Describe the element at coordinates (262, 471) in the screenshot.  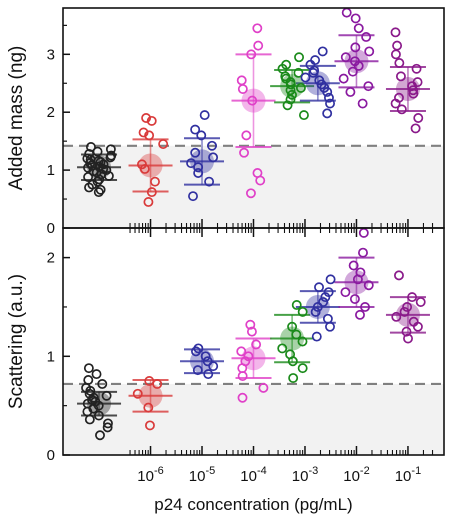
I see `x-tick-label-exponent: -4` at that location.